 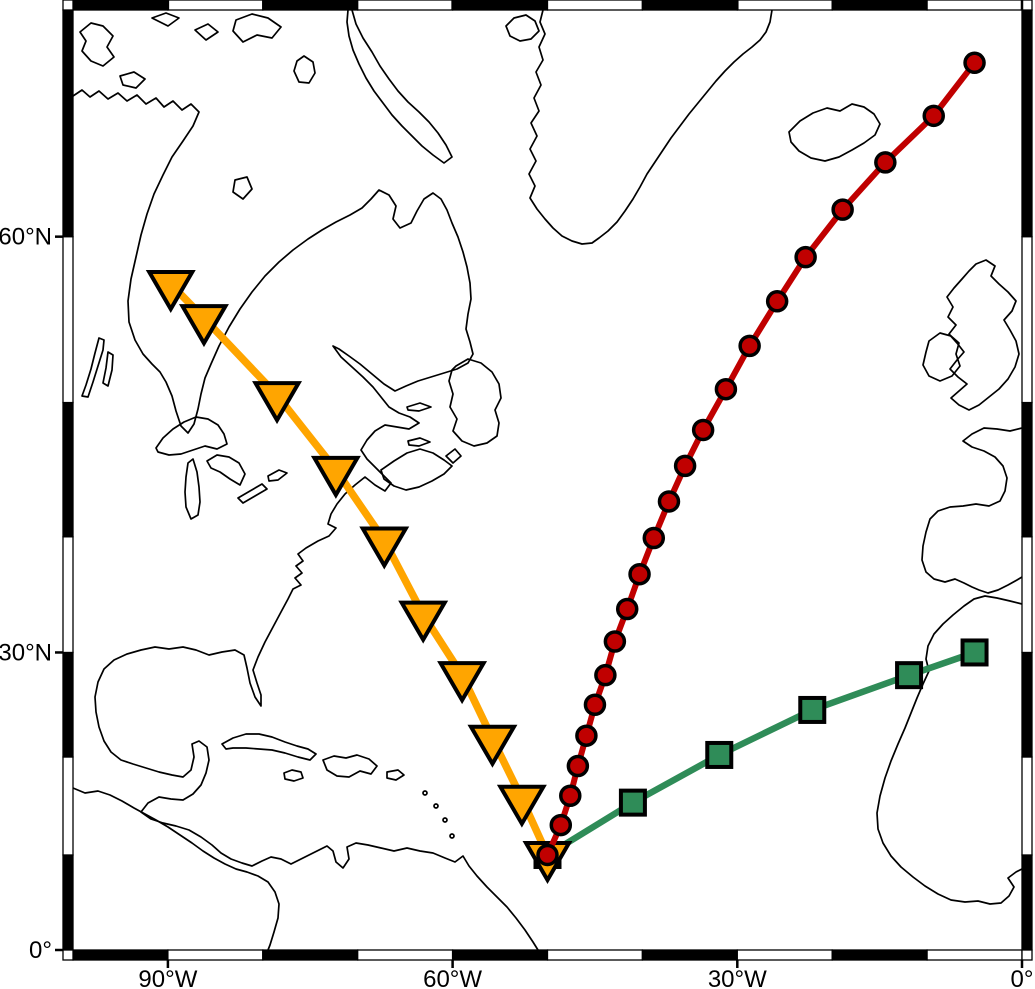 What do you see at coordinates (522, 28) in the screenshot?
I see `coastline-greenland-west-blob` at bounding box center [522, 28].